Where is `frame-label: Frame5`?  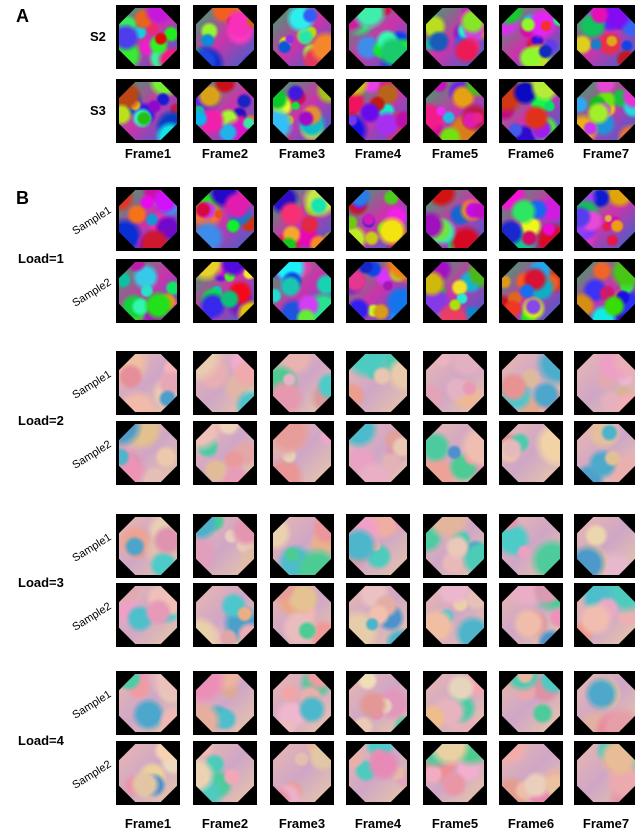 frame-label: Frame5 is located at coordinates (455, 153).